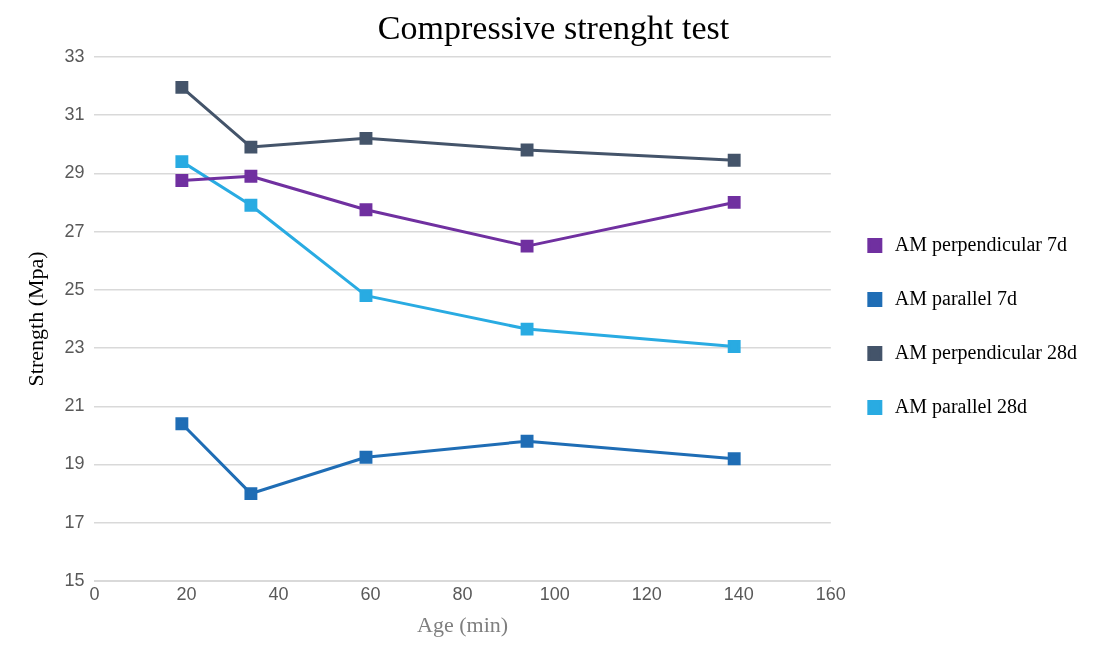 This screenshot has height=648, width=1097. What do you see at coordinates (980, 244) in the screenshot?
I see `legend-label: AM perpendicular 7d` at bounding box center [980, 244].